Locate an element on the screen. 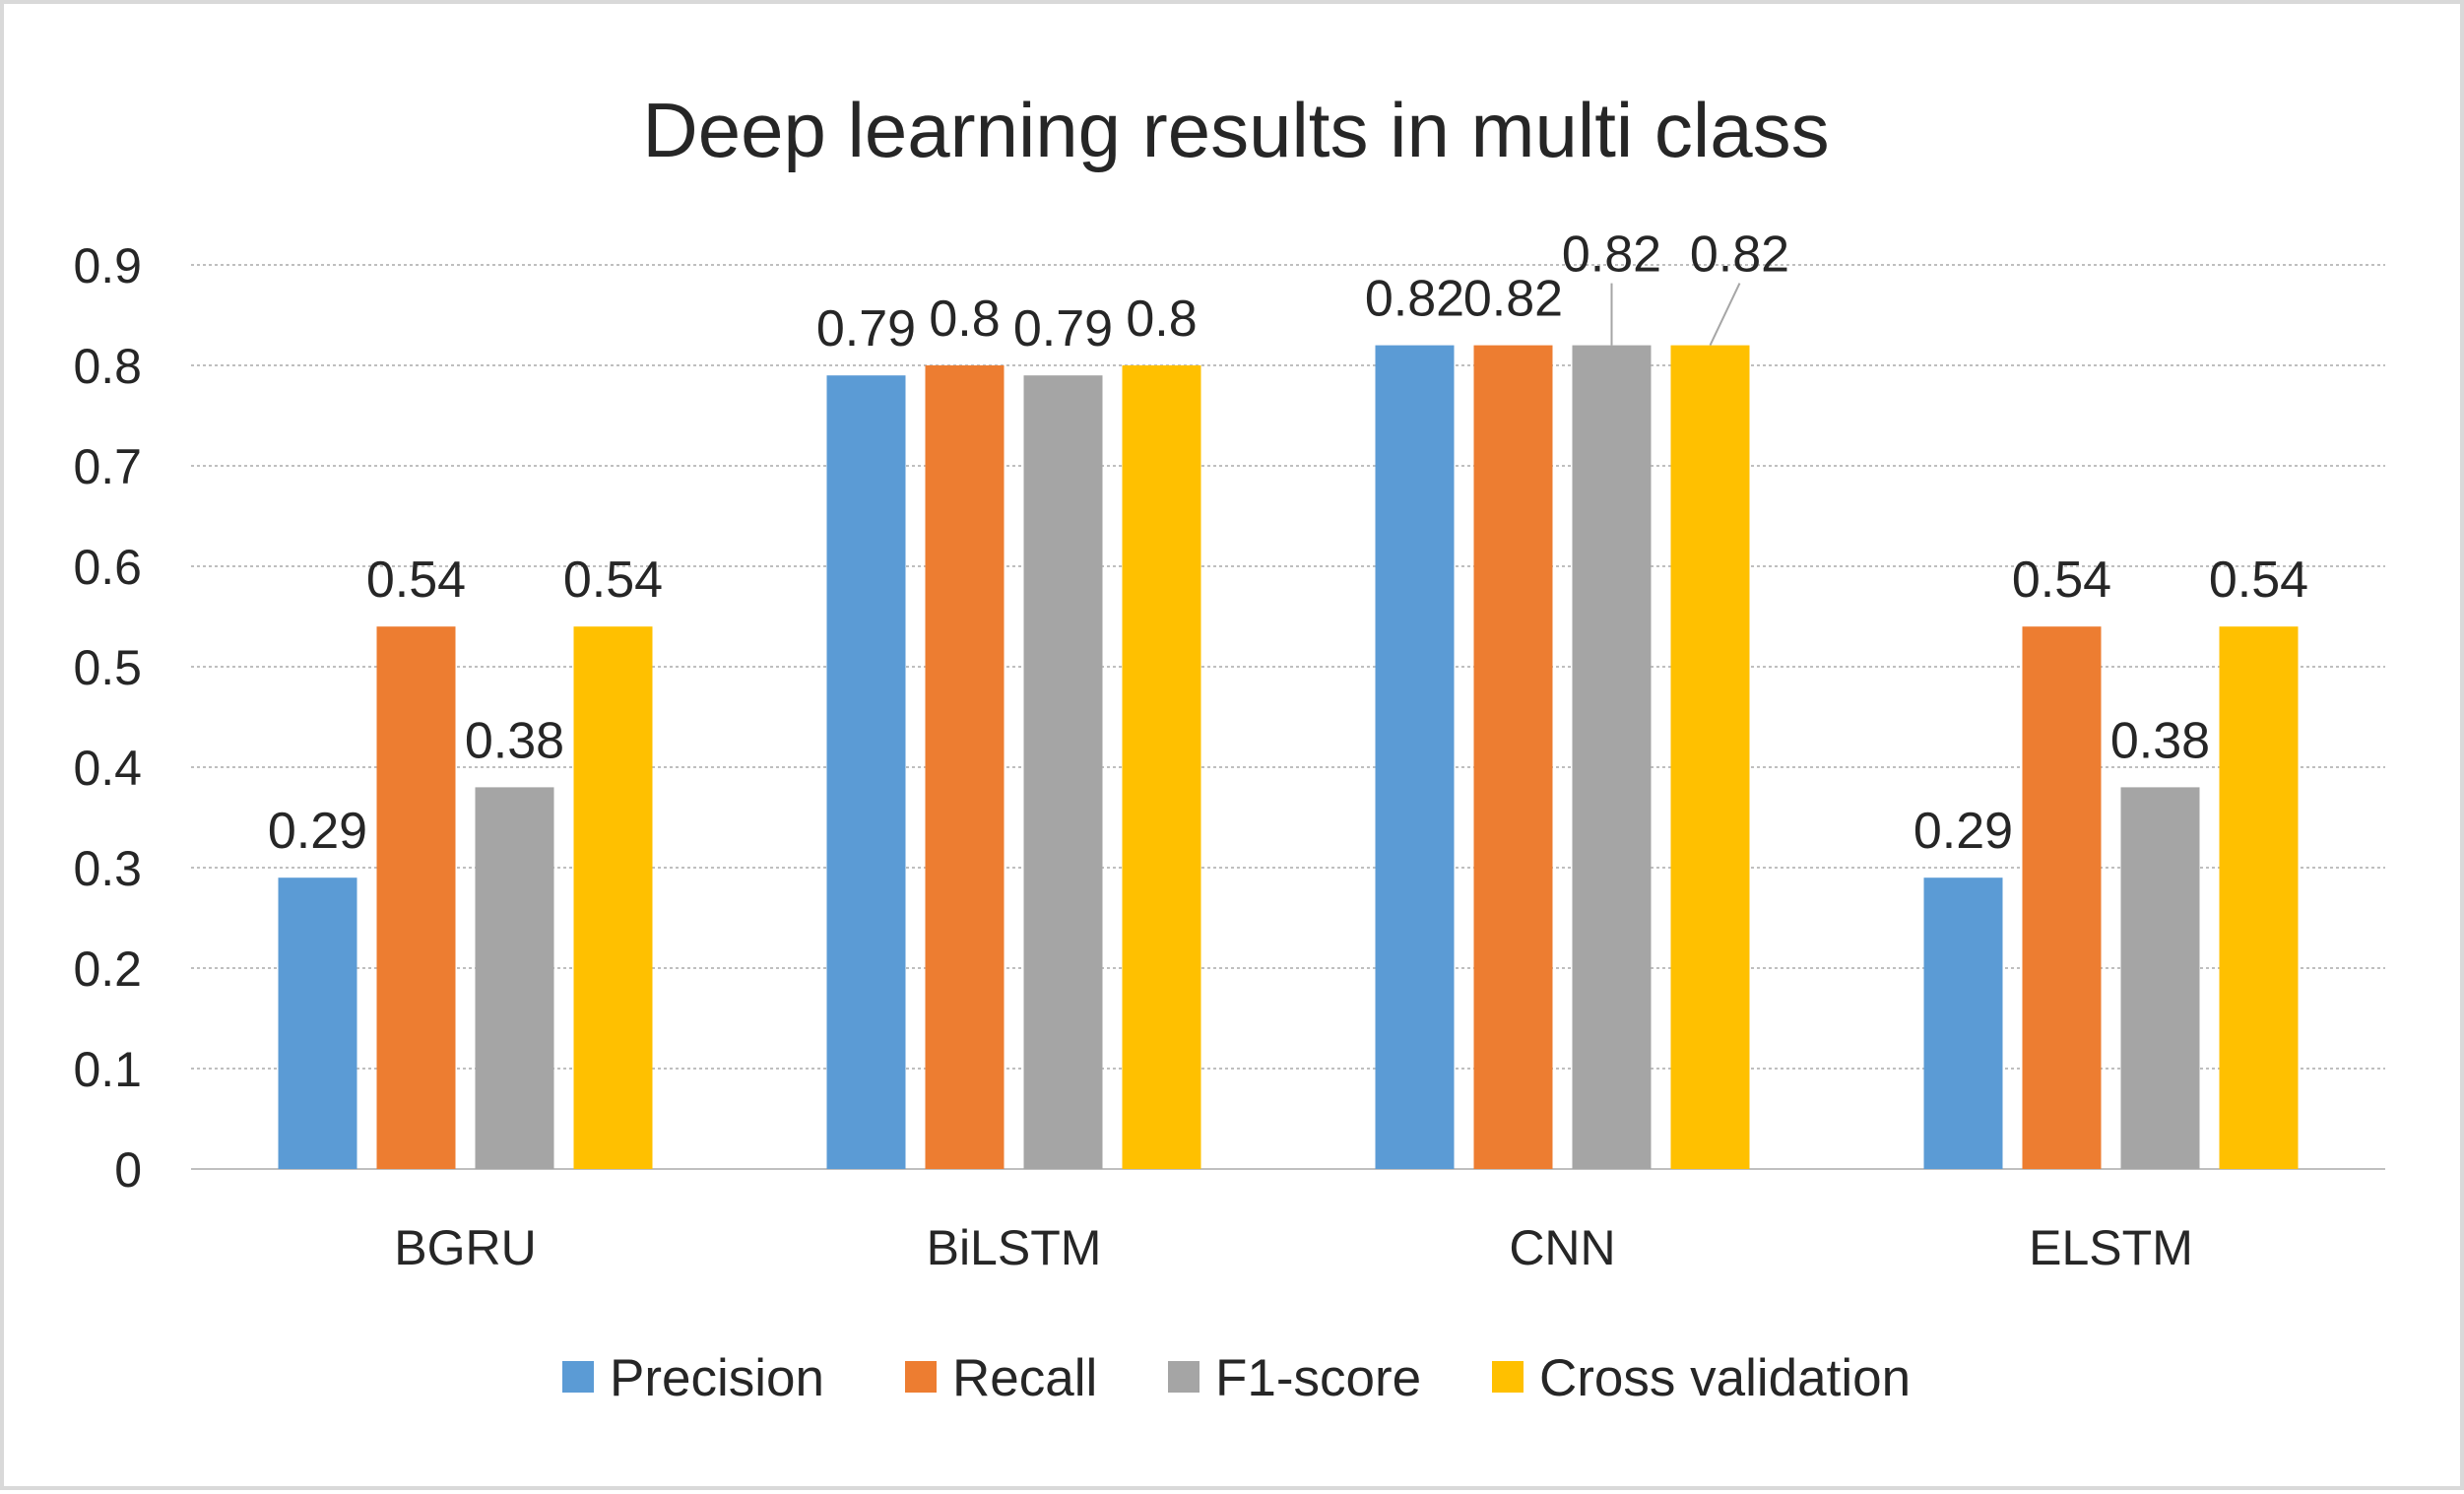  bar-cross-validation-bilstm is located at coordinates (1162, 767).